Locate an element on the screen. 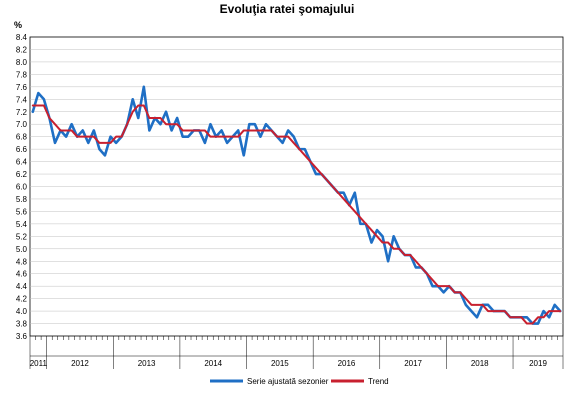  x-year-label: 2018 is located at coordinates (480, 363).